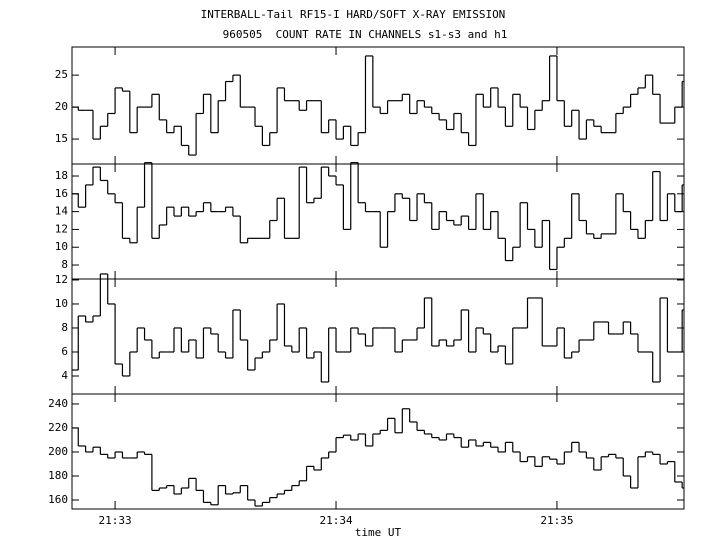 The image size is (720, 550). Describe the element at coordinates (58, 427) in the screenshot. I see `y-tick-label: 220` at that location.